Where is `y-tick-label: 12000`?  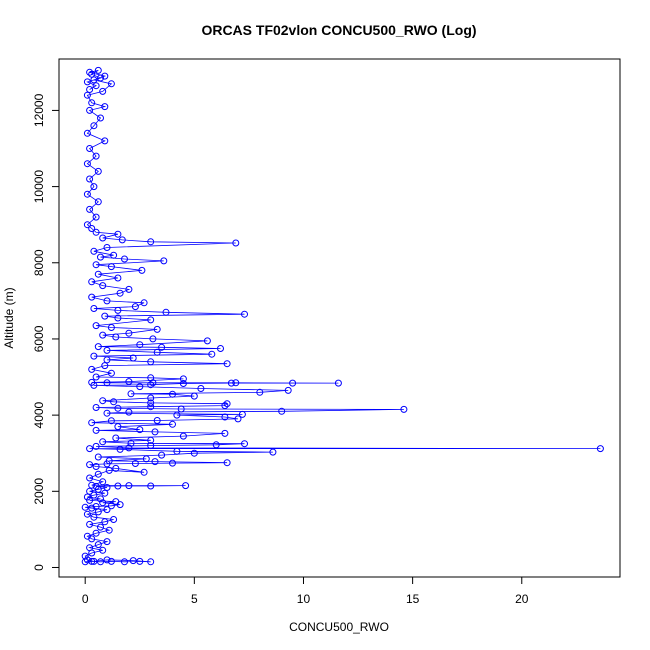 y-tick-label: 12000 is located at coordinates (39, 110).